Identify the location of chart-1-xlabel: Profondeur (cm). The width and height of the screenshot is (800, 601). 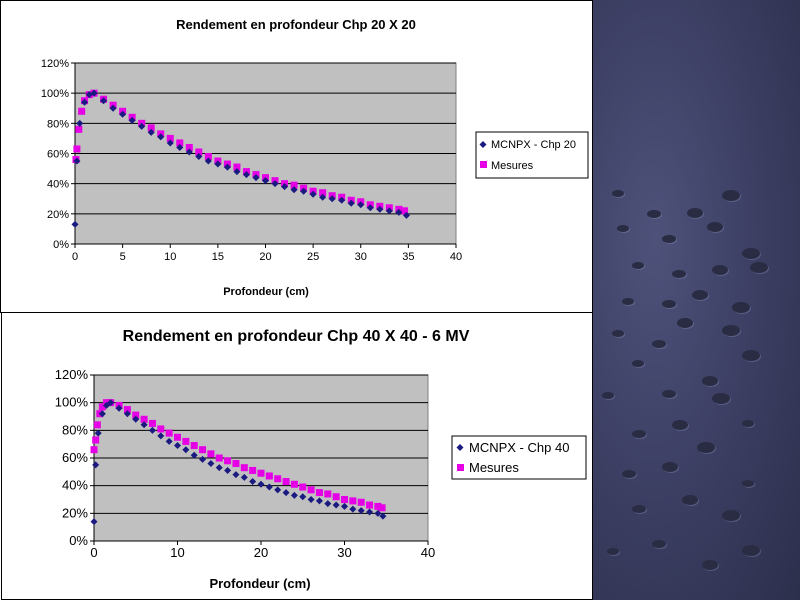
(266, 292).